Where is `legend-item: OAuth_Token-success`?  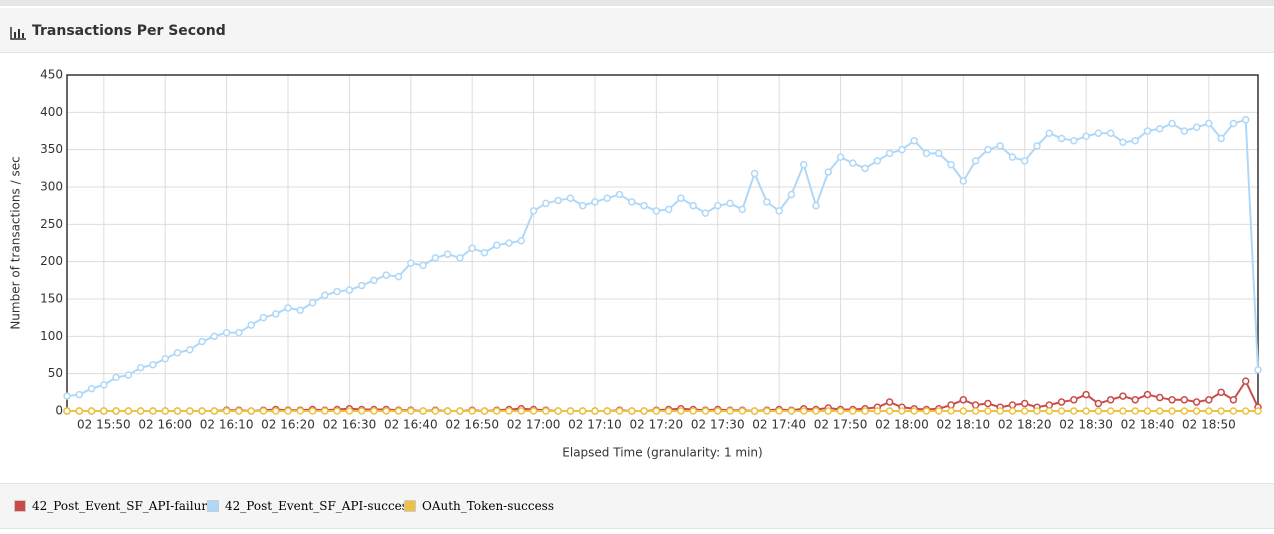 legend-item: OAuth_Token-success is located at coordinates (479, 506).